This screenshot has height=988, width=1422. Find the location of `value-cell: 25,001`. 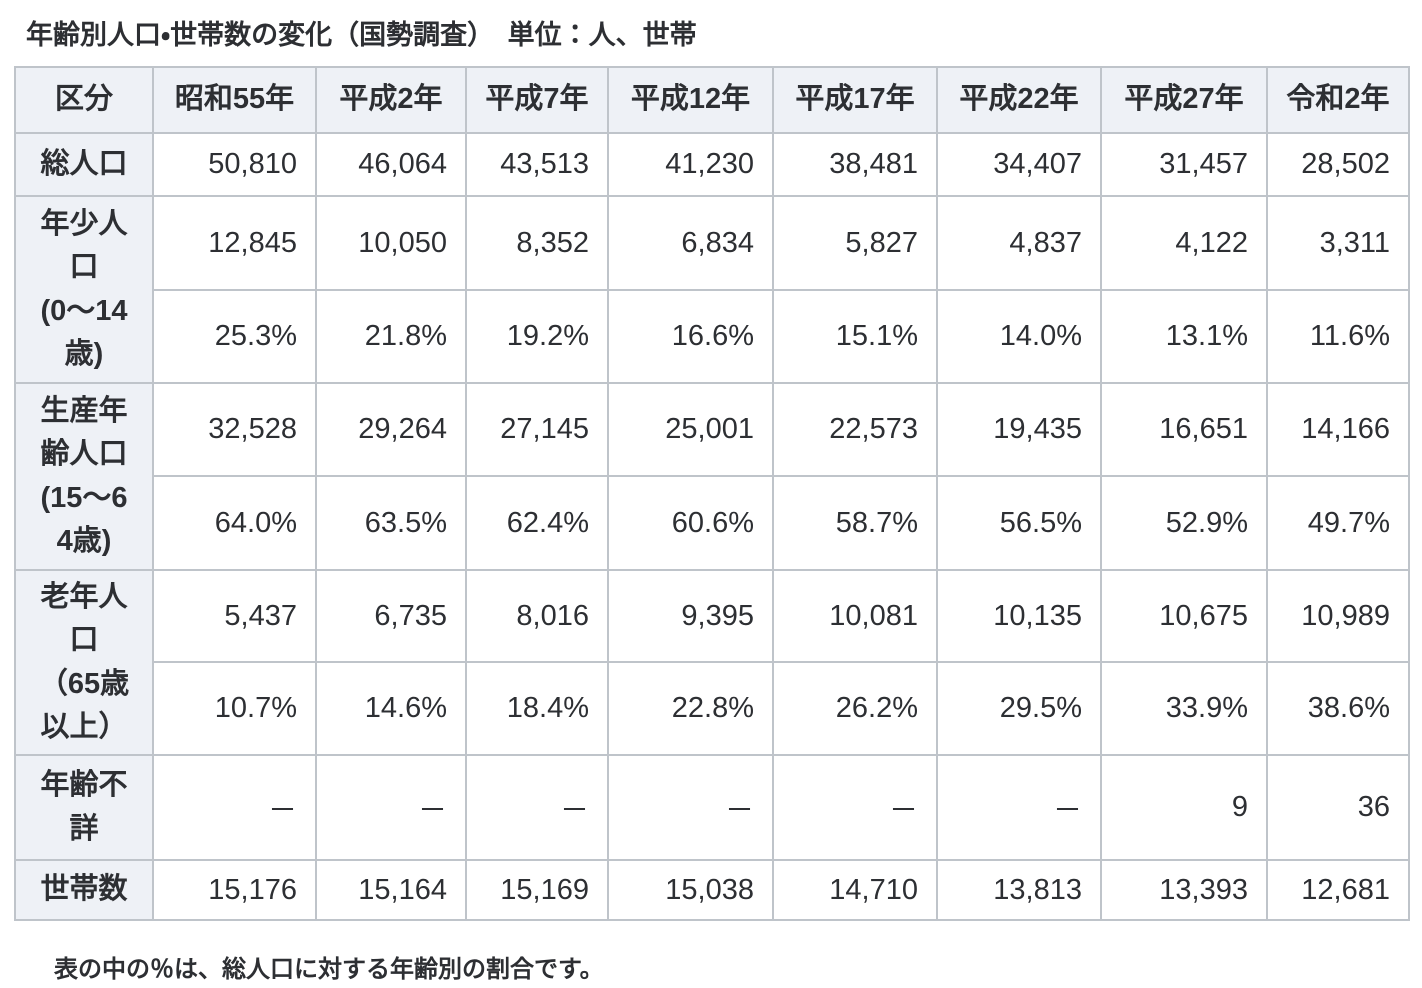

value-cell: 25,001 is located at coordinates (690, 429).